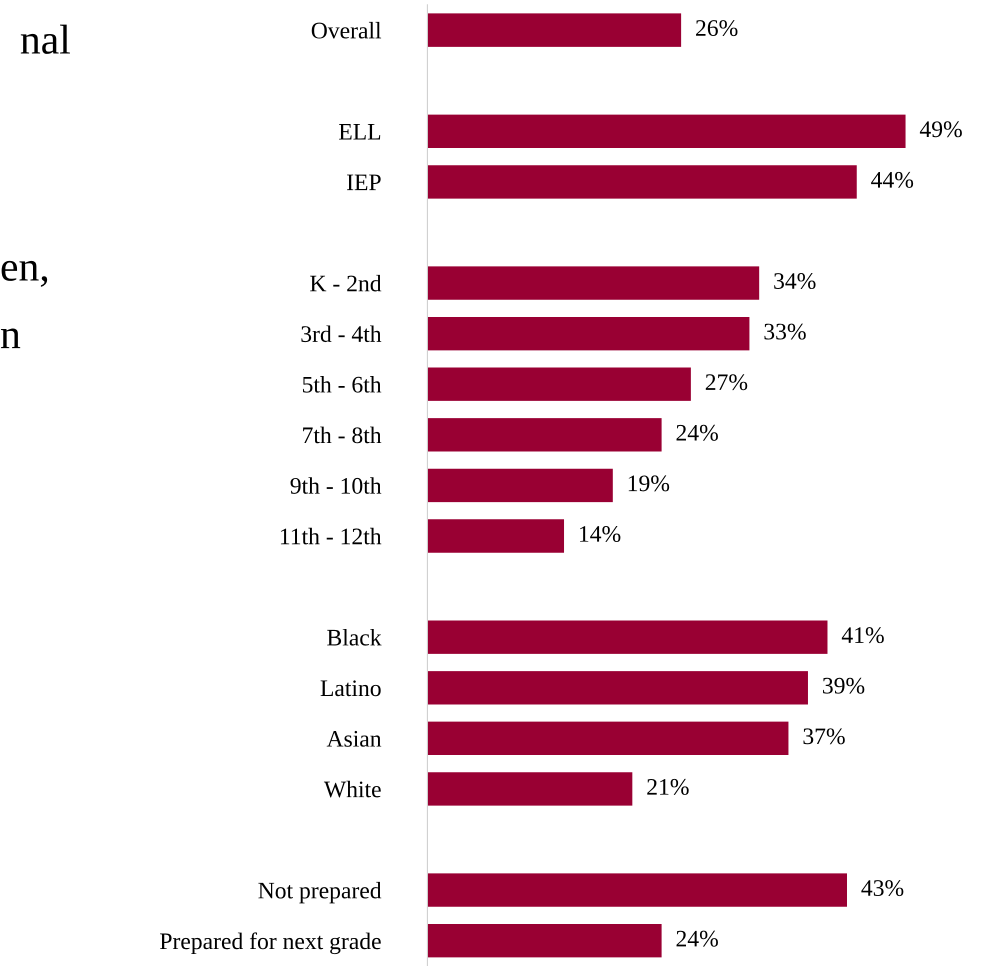 Image resolution: width=994 pixels, height=966 pixels. Describe the element at coordinates (346, 283) in the screenshot. I see `y-tick-label: K - 2nd` at that location.